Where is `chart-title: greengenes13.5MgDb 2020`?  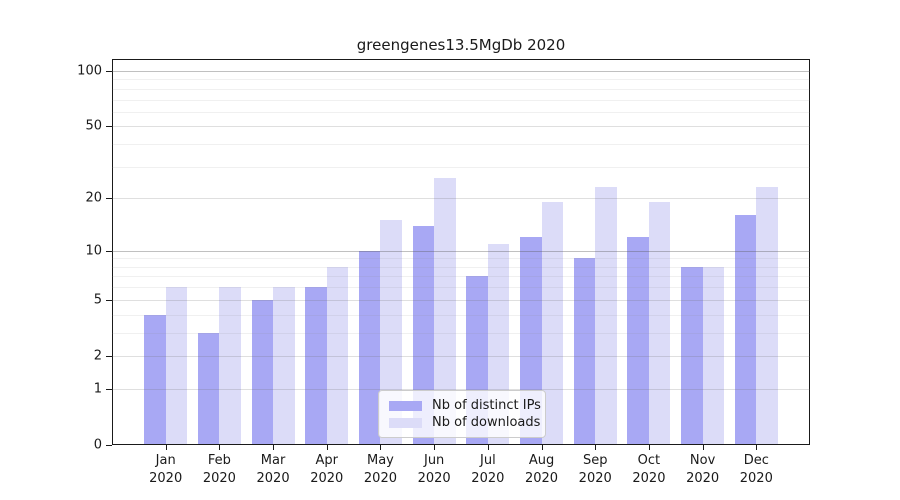 chart-title: greengenes13.5MgDb 2020 is located at coordinates (461, 45).